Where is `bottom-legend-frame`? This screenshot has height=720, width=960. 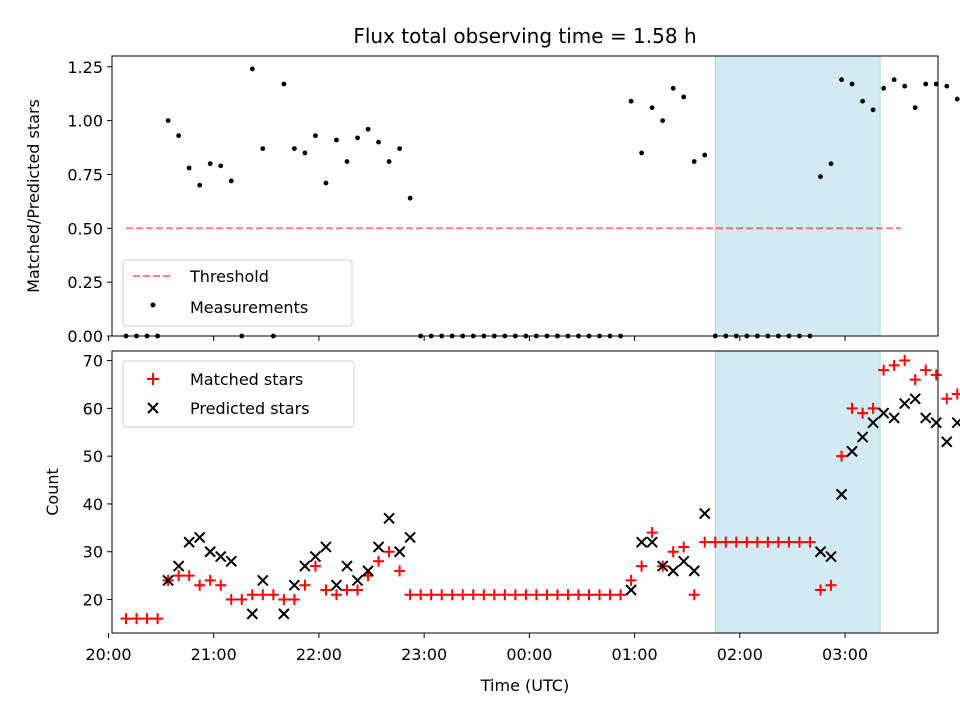 bottom-legend-frame is located at coordinates (238, 394).